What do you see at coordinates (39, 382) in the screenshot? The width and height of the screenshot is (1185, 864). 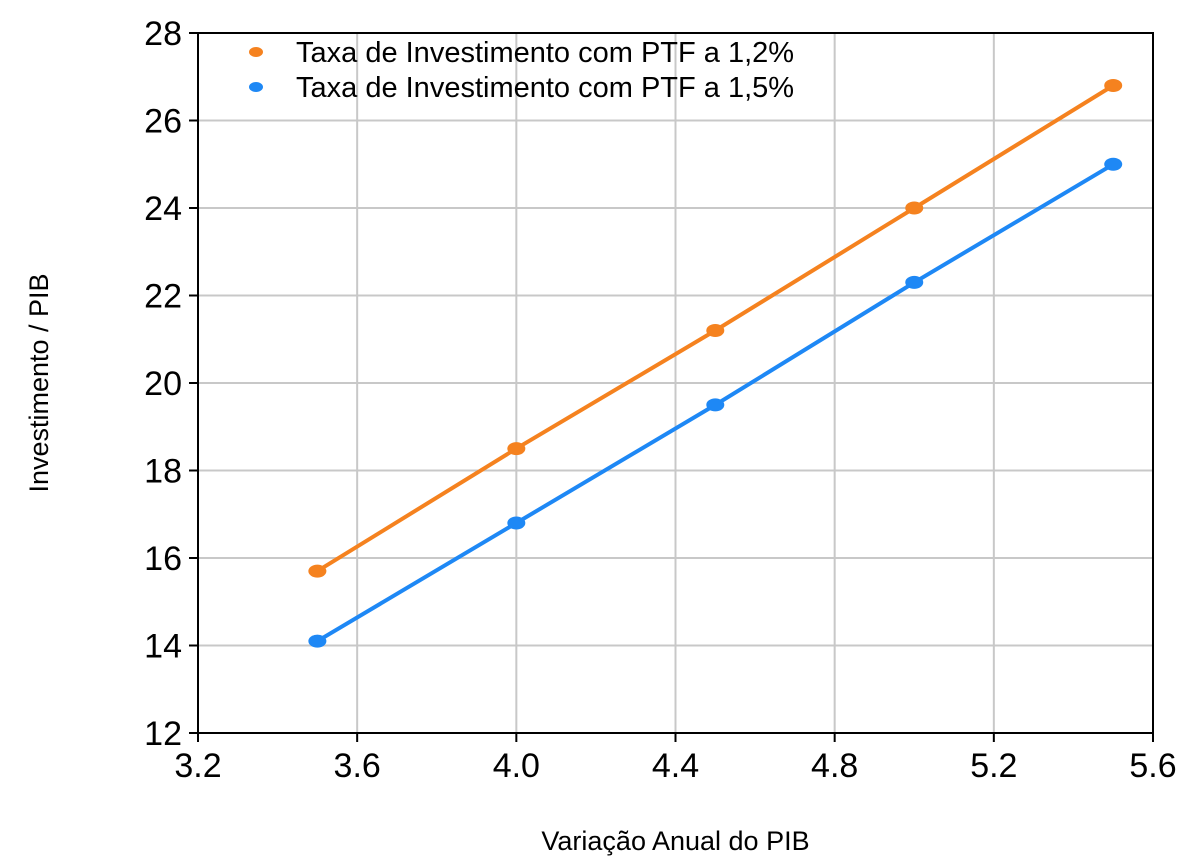 I see `y-axis-title: Investimento / PIB` at bounding box center [39, 382].